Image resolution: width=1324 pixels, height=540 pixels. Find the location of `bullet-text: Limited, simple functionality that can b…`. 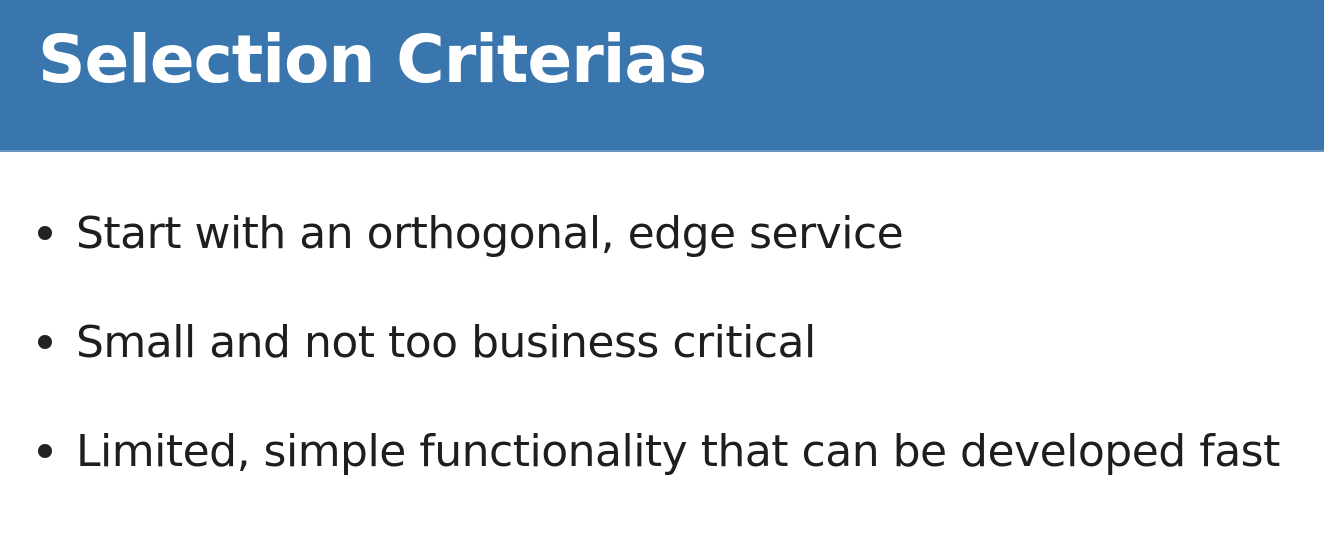

bullet-text: Limited, simple functionality that can b… is located at coordinates (678, 451).